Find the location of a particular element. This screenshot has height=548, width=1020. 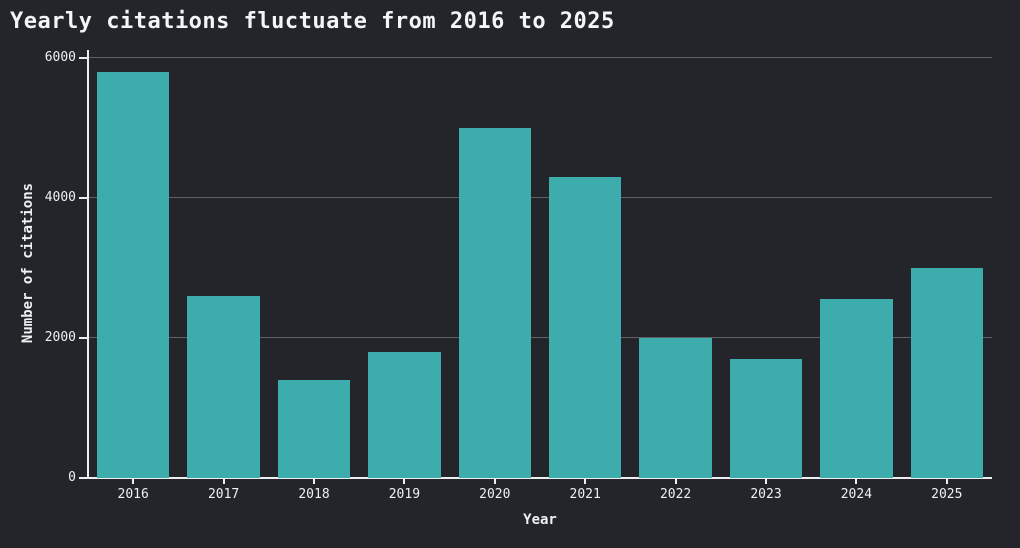

bar-2023 is located at coordinates (766, 418).